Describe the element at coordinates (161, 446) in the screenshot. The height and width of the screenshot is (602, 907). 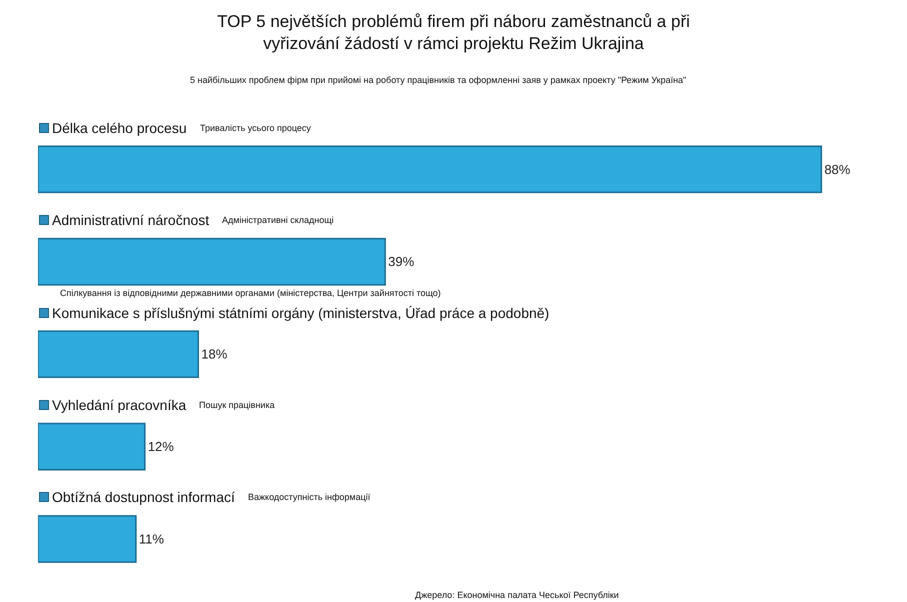
I see `data-label: 12%` at that location.